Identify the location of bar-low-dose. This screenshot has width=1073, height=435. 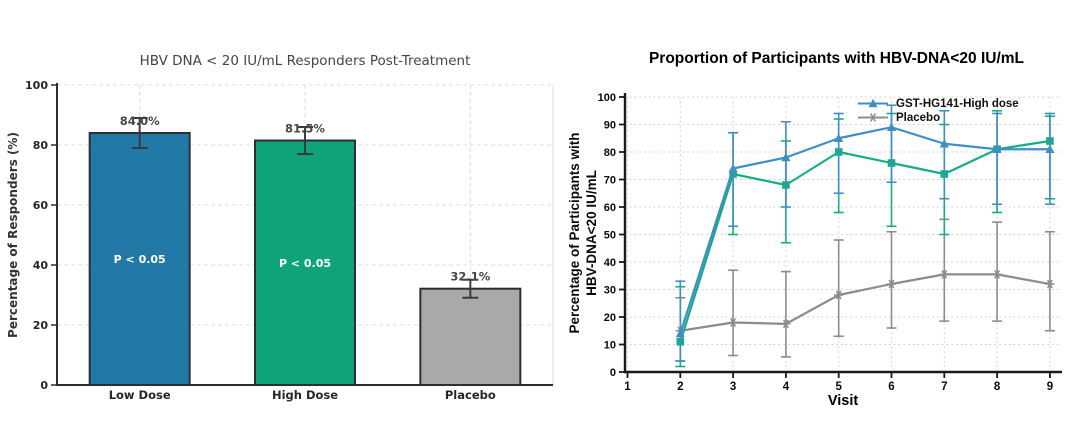
(139, 259).